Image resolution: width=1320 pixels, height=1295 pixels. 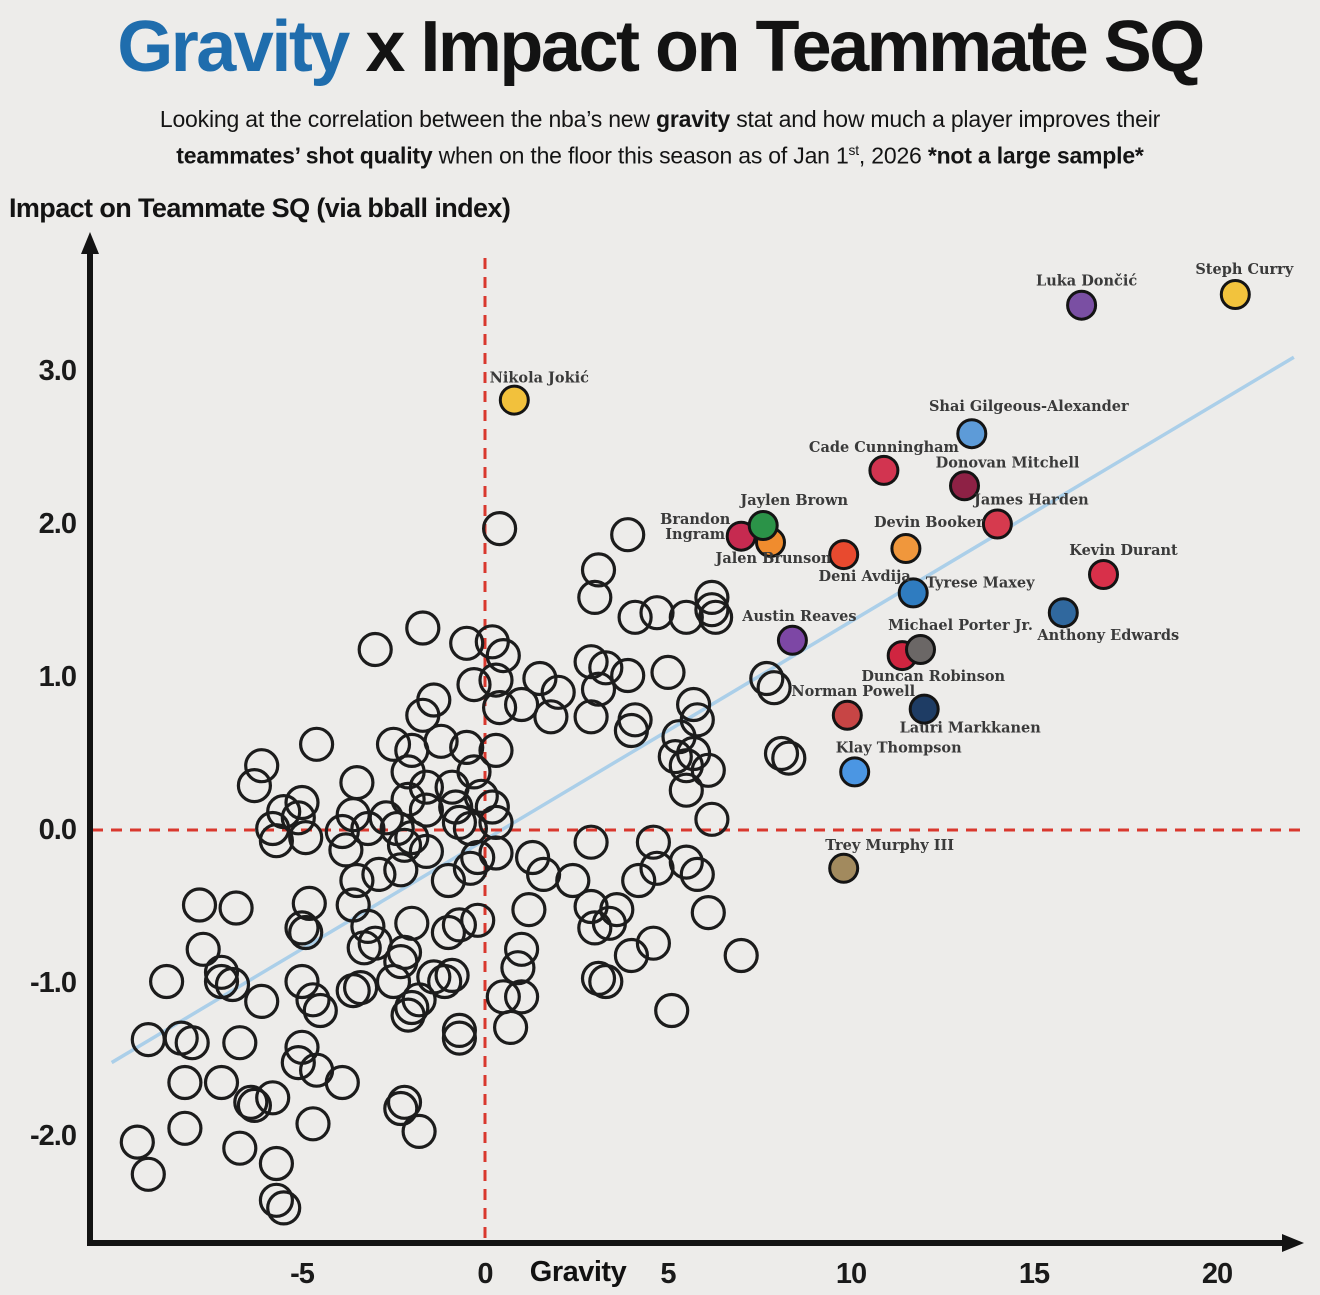 What do you see at coordinates (1086, 281) in the screenshot?
I see `player-label: Luka Dončić` at bounding box center [1086, 281].